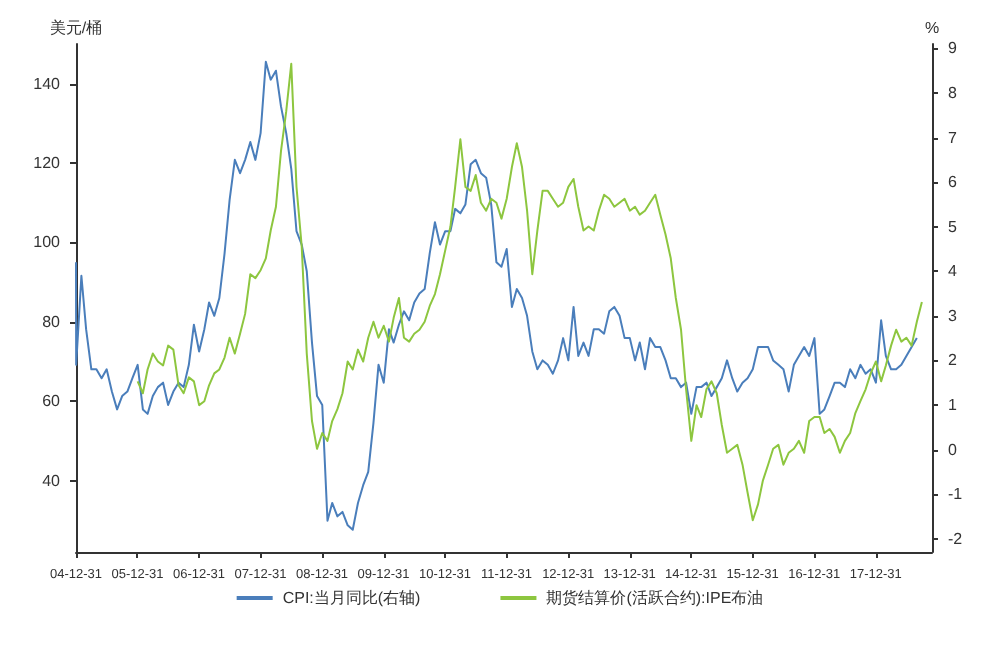 The width and height of the screenshot is (1000, 648). I want to click on y2-tick-label: 2, so click(953, 360).